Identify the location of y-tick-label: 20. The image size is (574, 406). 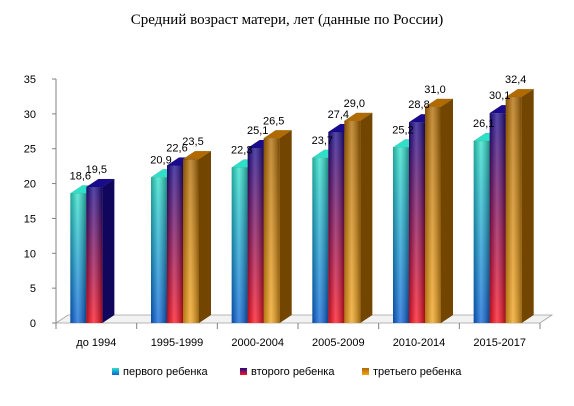
(30, 185).